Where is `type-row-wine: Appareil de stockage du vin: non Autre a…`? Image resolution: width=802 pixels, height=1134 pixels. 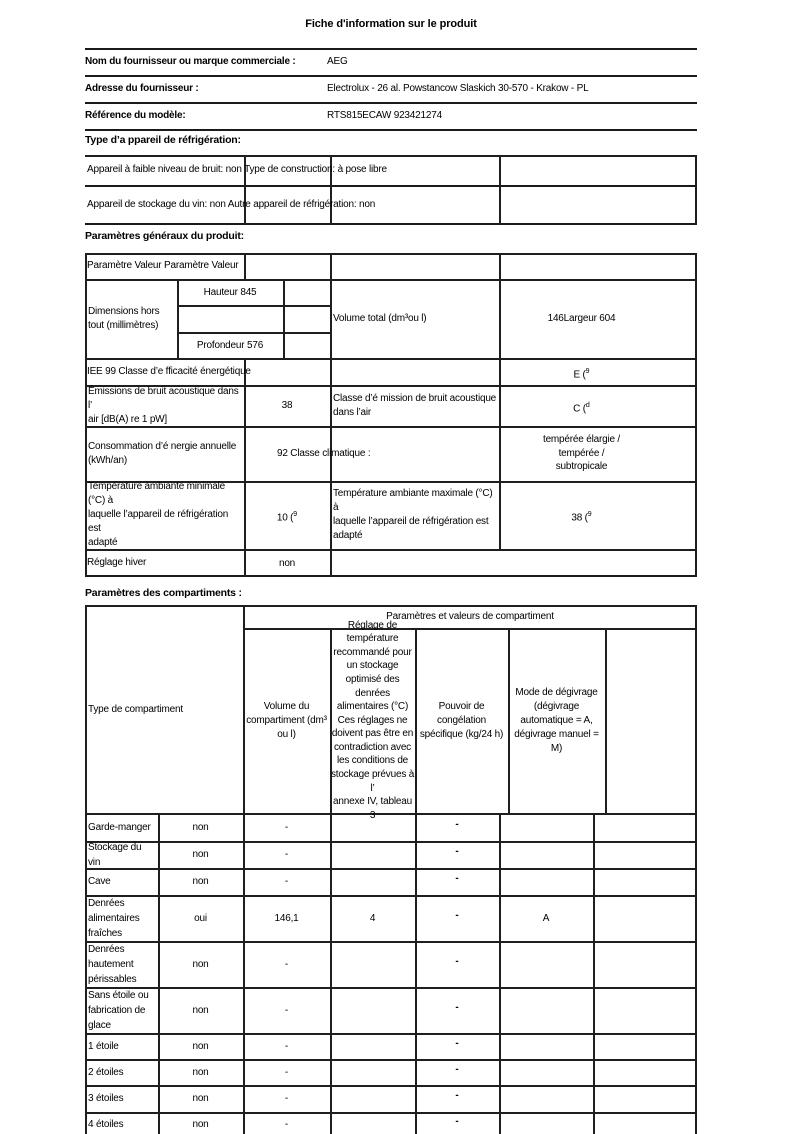 type-row-wine: Appareil de stockage du vin: non Autre a… is located at coordinates (231, 204).